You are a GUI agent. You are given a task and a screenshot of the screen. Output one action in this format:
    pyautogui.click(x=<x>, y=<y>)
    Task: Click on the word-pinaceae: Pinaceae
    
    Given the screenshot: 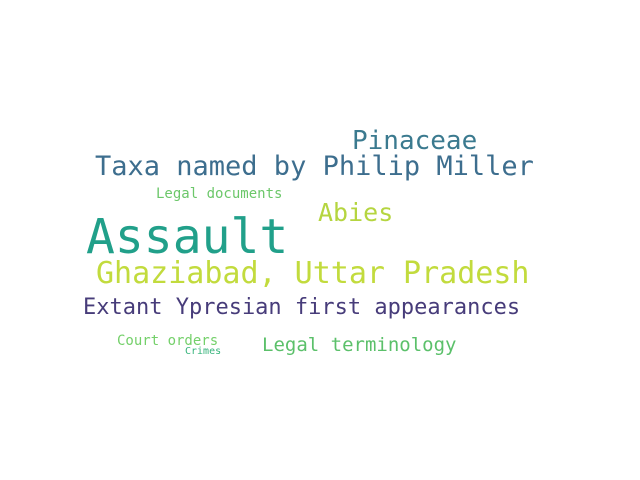 What is the action you would take?
    pyautogui.click(x=415, y=141)
    